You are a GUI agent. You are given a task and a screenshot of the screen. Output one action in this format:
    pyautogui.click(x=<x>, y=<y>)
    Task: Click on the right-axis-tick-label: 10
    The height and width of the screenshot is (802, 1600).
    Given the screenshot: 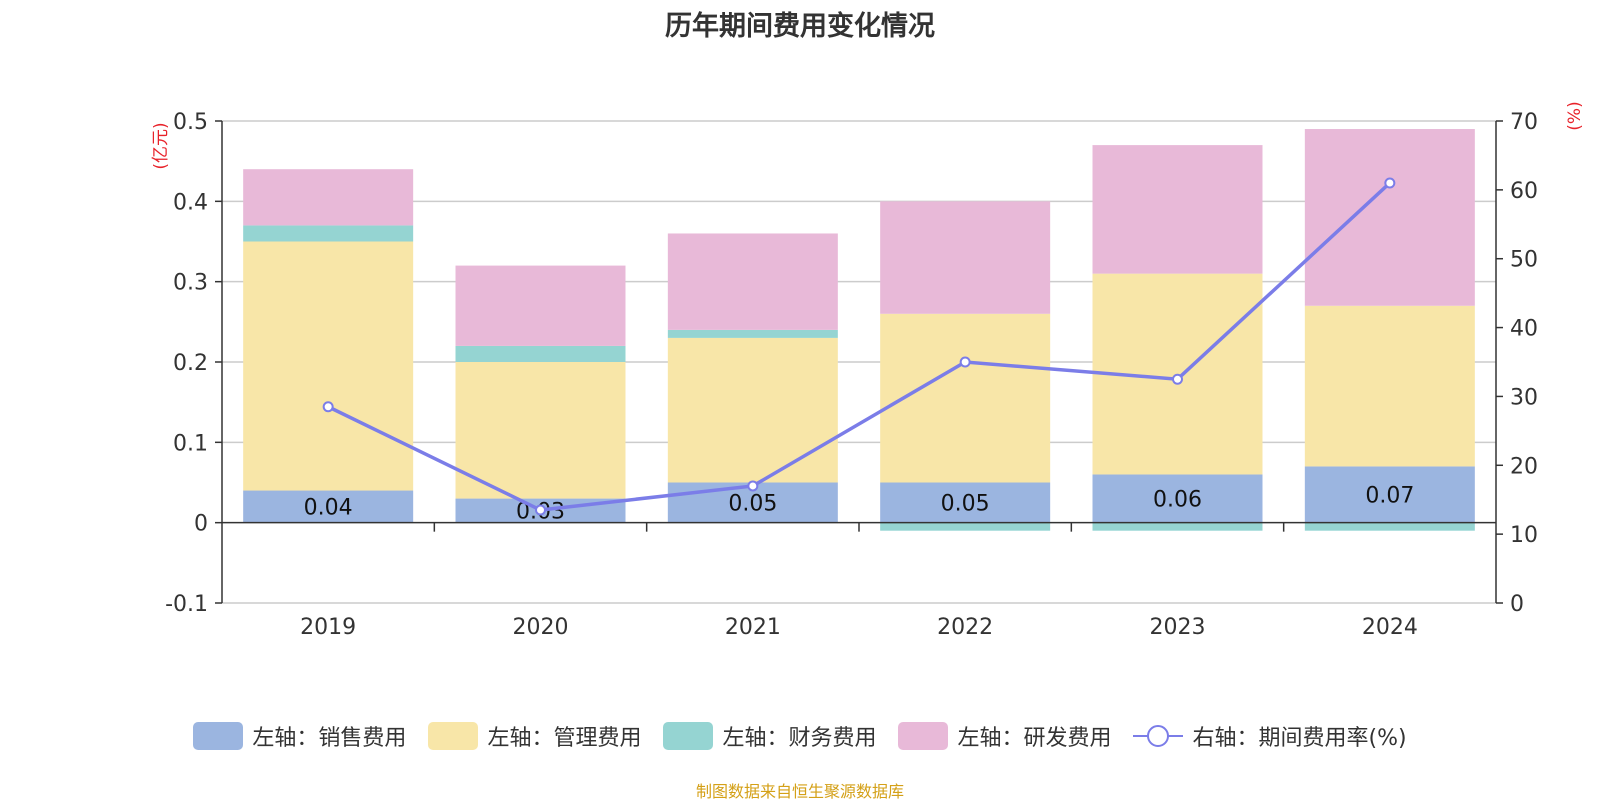 What is the action you would take?
    pyautogui.click(x=1524, y=535)
    